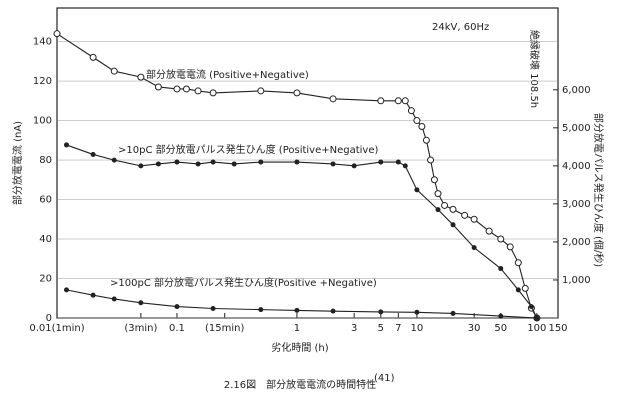 Image resolution: width=617 pixels, height=410 pixels. What do you see at coordinates (45, 160) in the screenshot?
I see `y-tick-label: 80` at bounding box center [45, 160].